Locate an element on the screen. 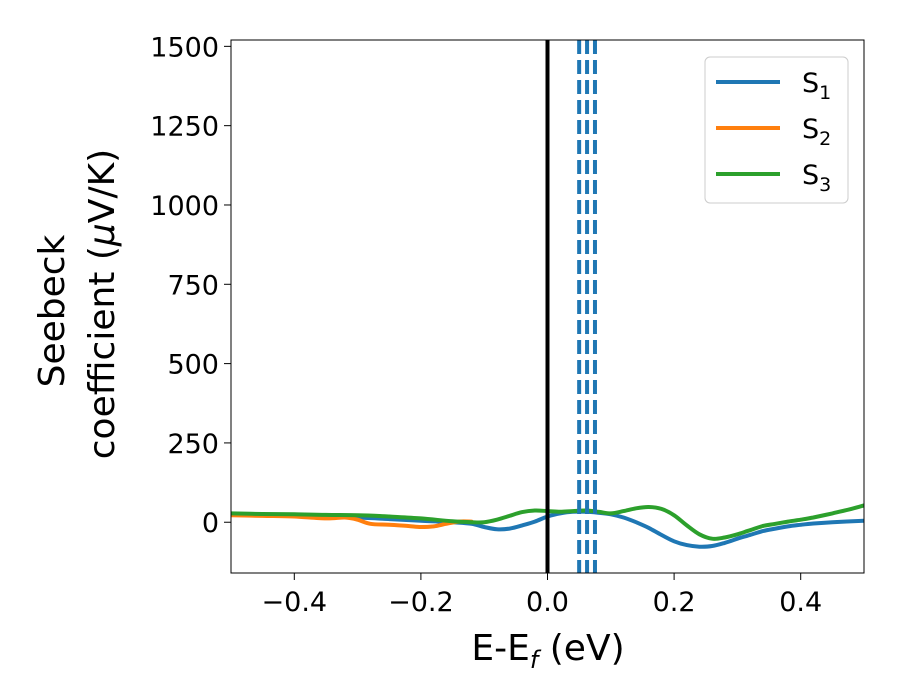 This screenshot has height=700, width=900. x-axis-ticks: −0.4 −0.2 0.0 0.2 0.4 is located at coordinates (542, 595).